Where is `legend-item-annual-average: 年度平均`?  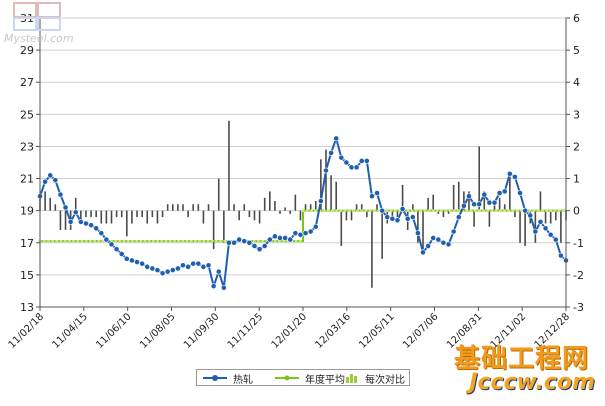 legend-item-annual-average: 年度平均 is located at coordinates (310, 378).